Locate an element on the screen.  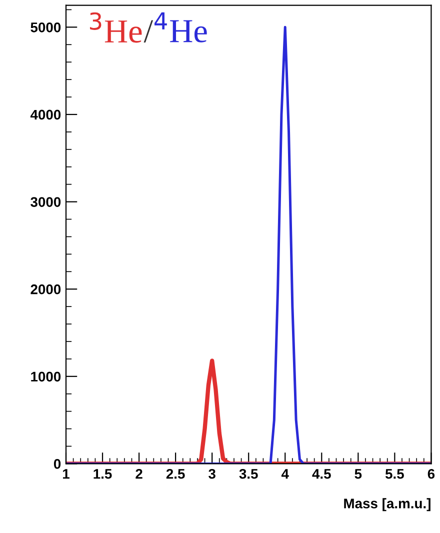
x-tick-label: 4.5 is located at coordinates (321, 474).